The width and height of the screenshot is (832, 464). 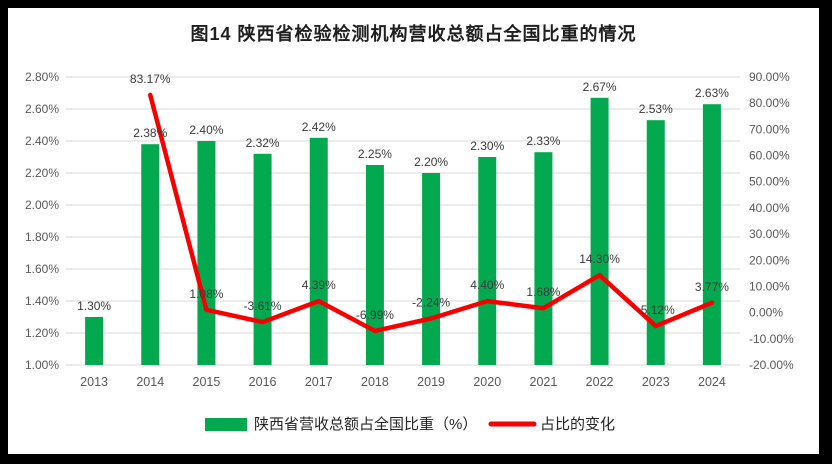 I want to click on left-axis-tick-label: 1.60%, so click(x=42, y=269).